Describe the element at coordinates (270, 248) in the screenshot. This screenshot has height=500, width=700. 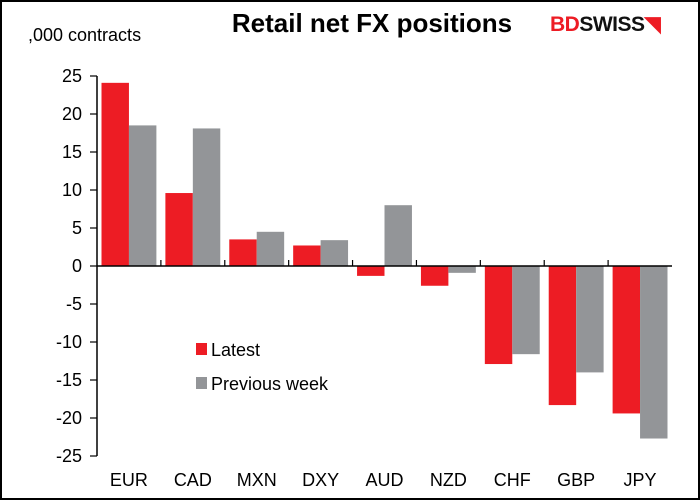
I see `bar-previous-week-mxn` at that location.